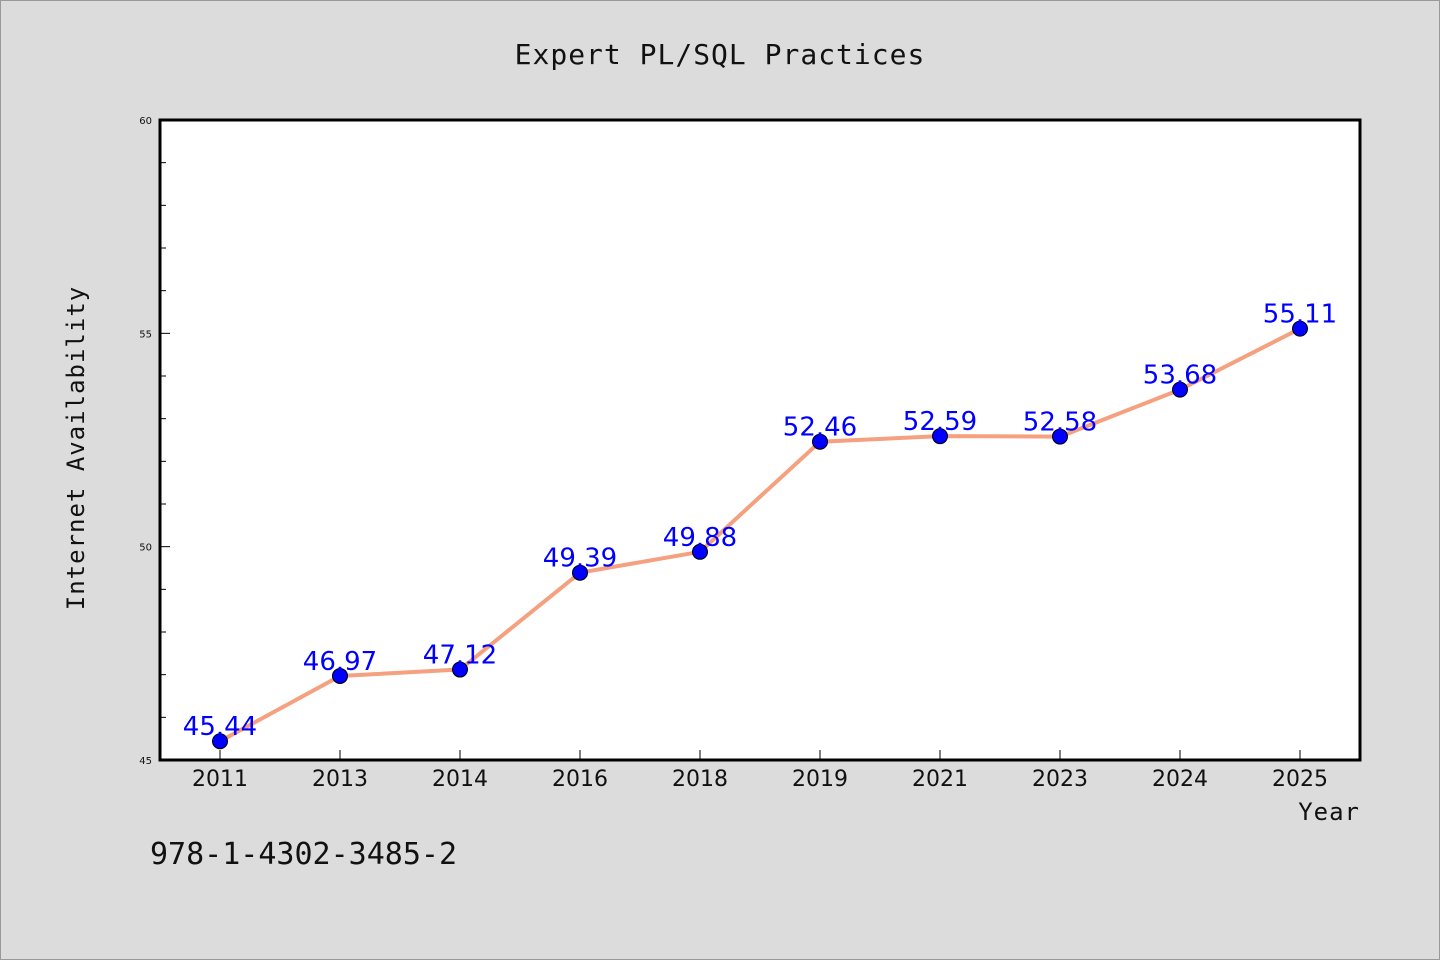  Describe the element at coordinates (303, 854) in the screenshot. I see `isbn-text: 978-1-4302-3485-2` at that location.